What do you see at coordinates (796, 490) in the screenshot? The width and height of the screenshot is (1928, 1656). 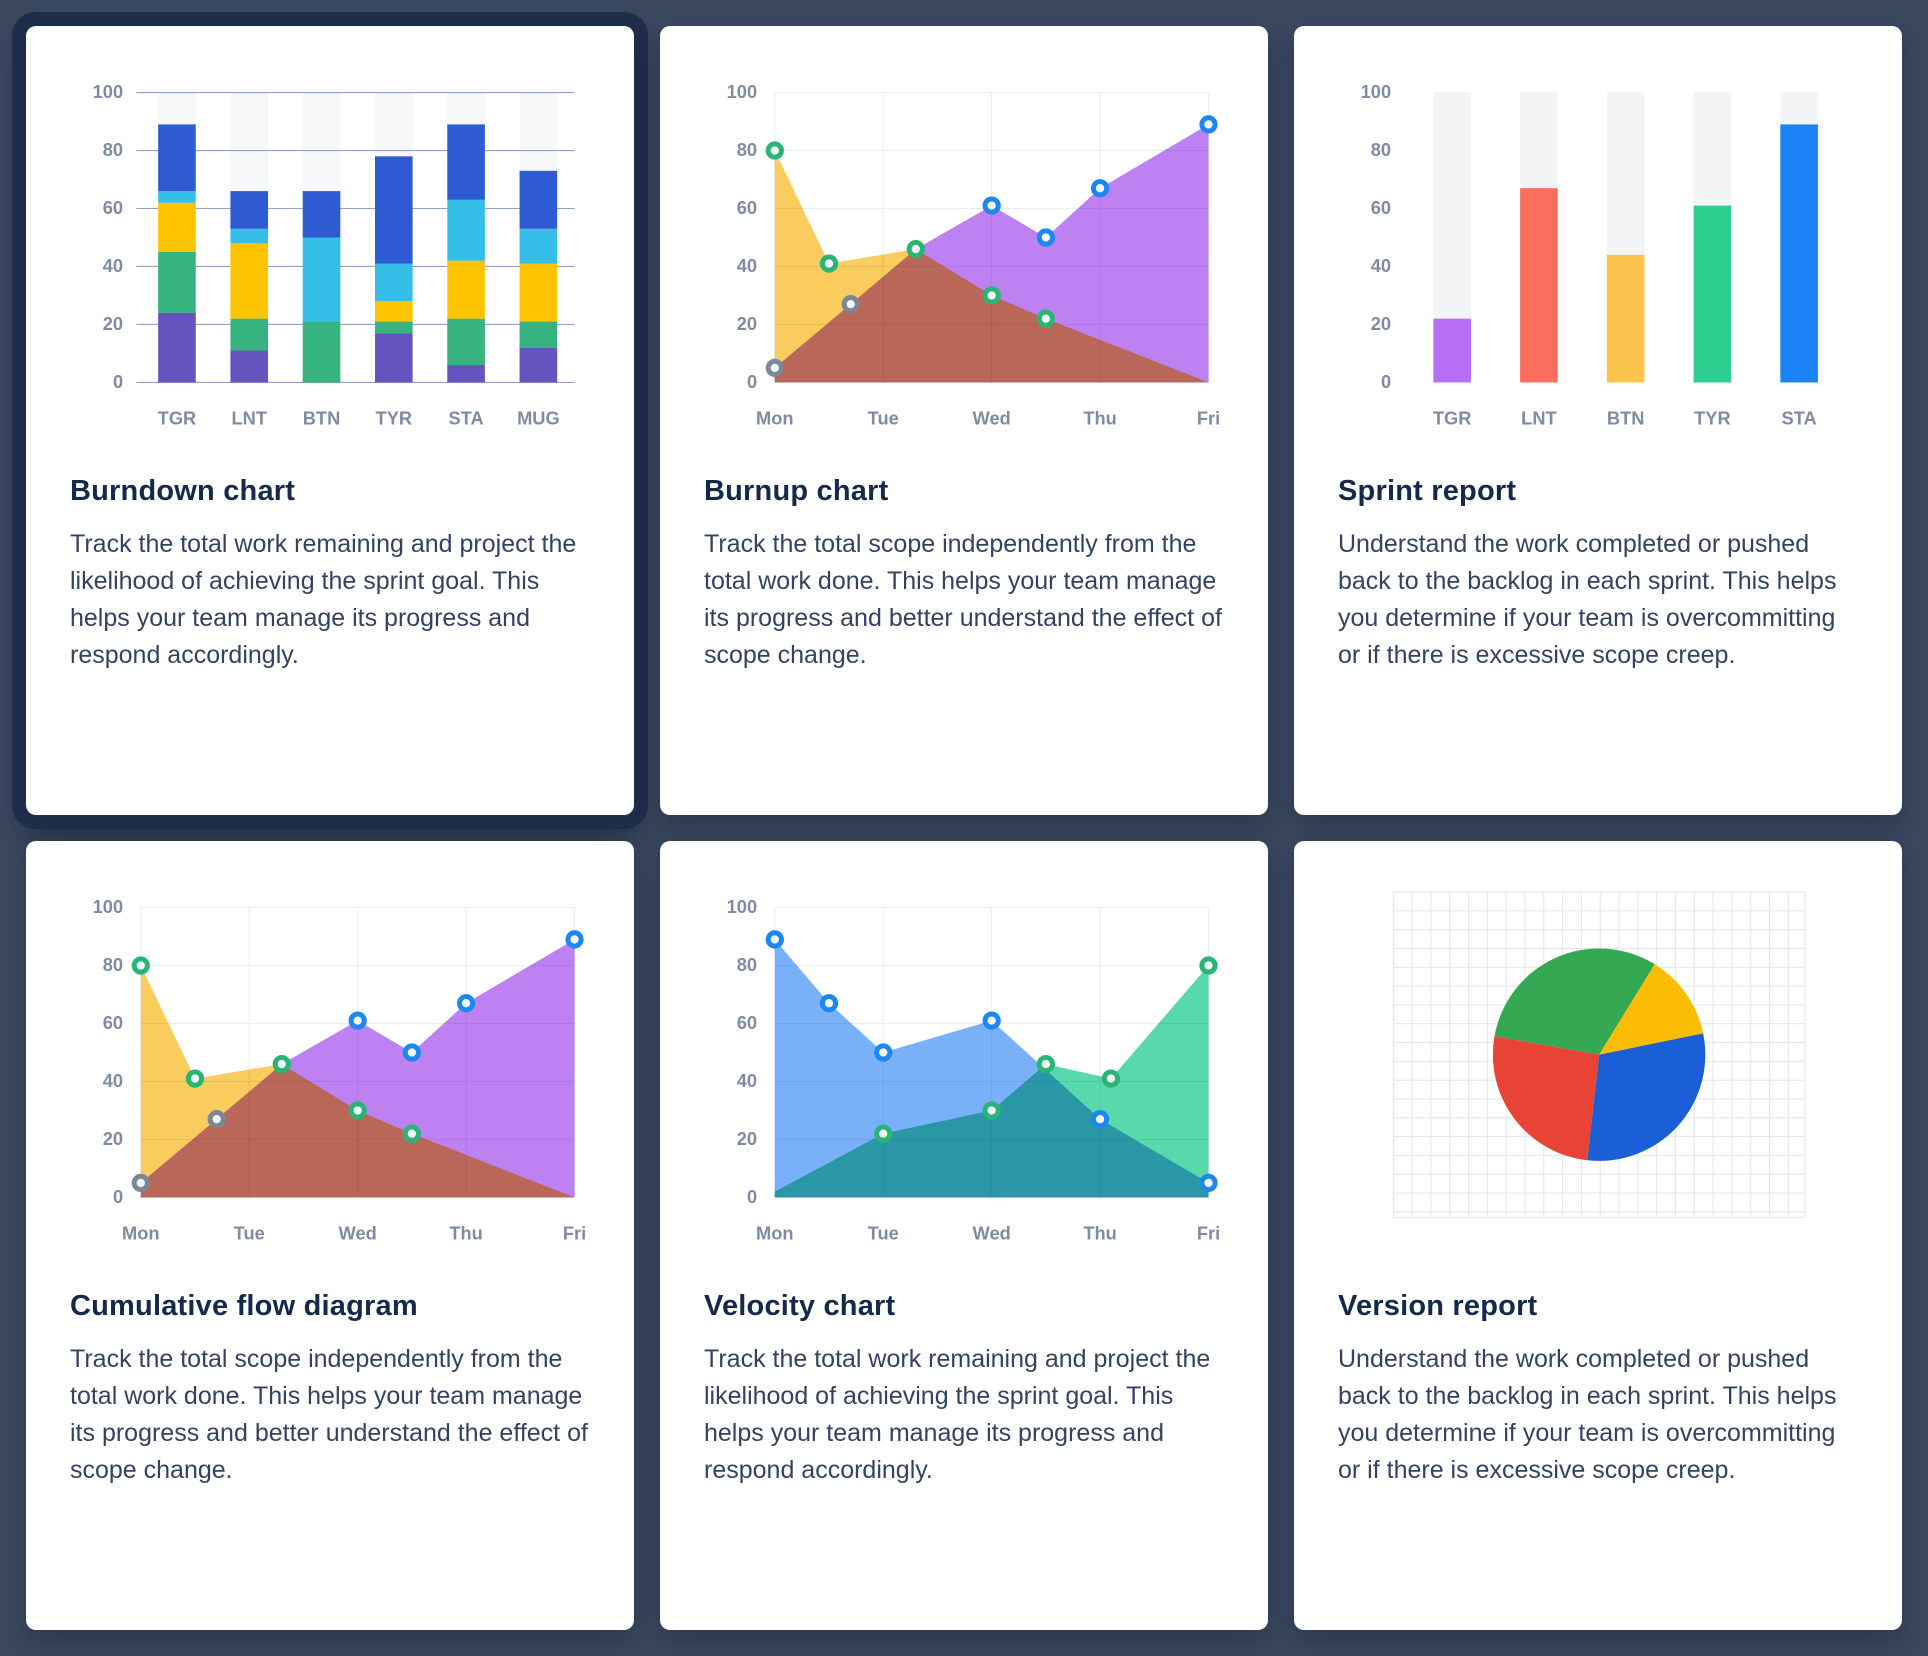 I see `card-title-burnup: Burnup chart` at bounding box center [796, 490].